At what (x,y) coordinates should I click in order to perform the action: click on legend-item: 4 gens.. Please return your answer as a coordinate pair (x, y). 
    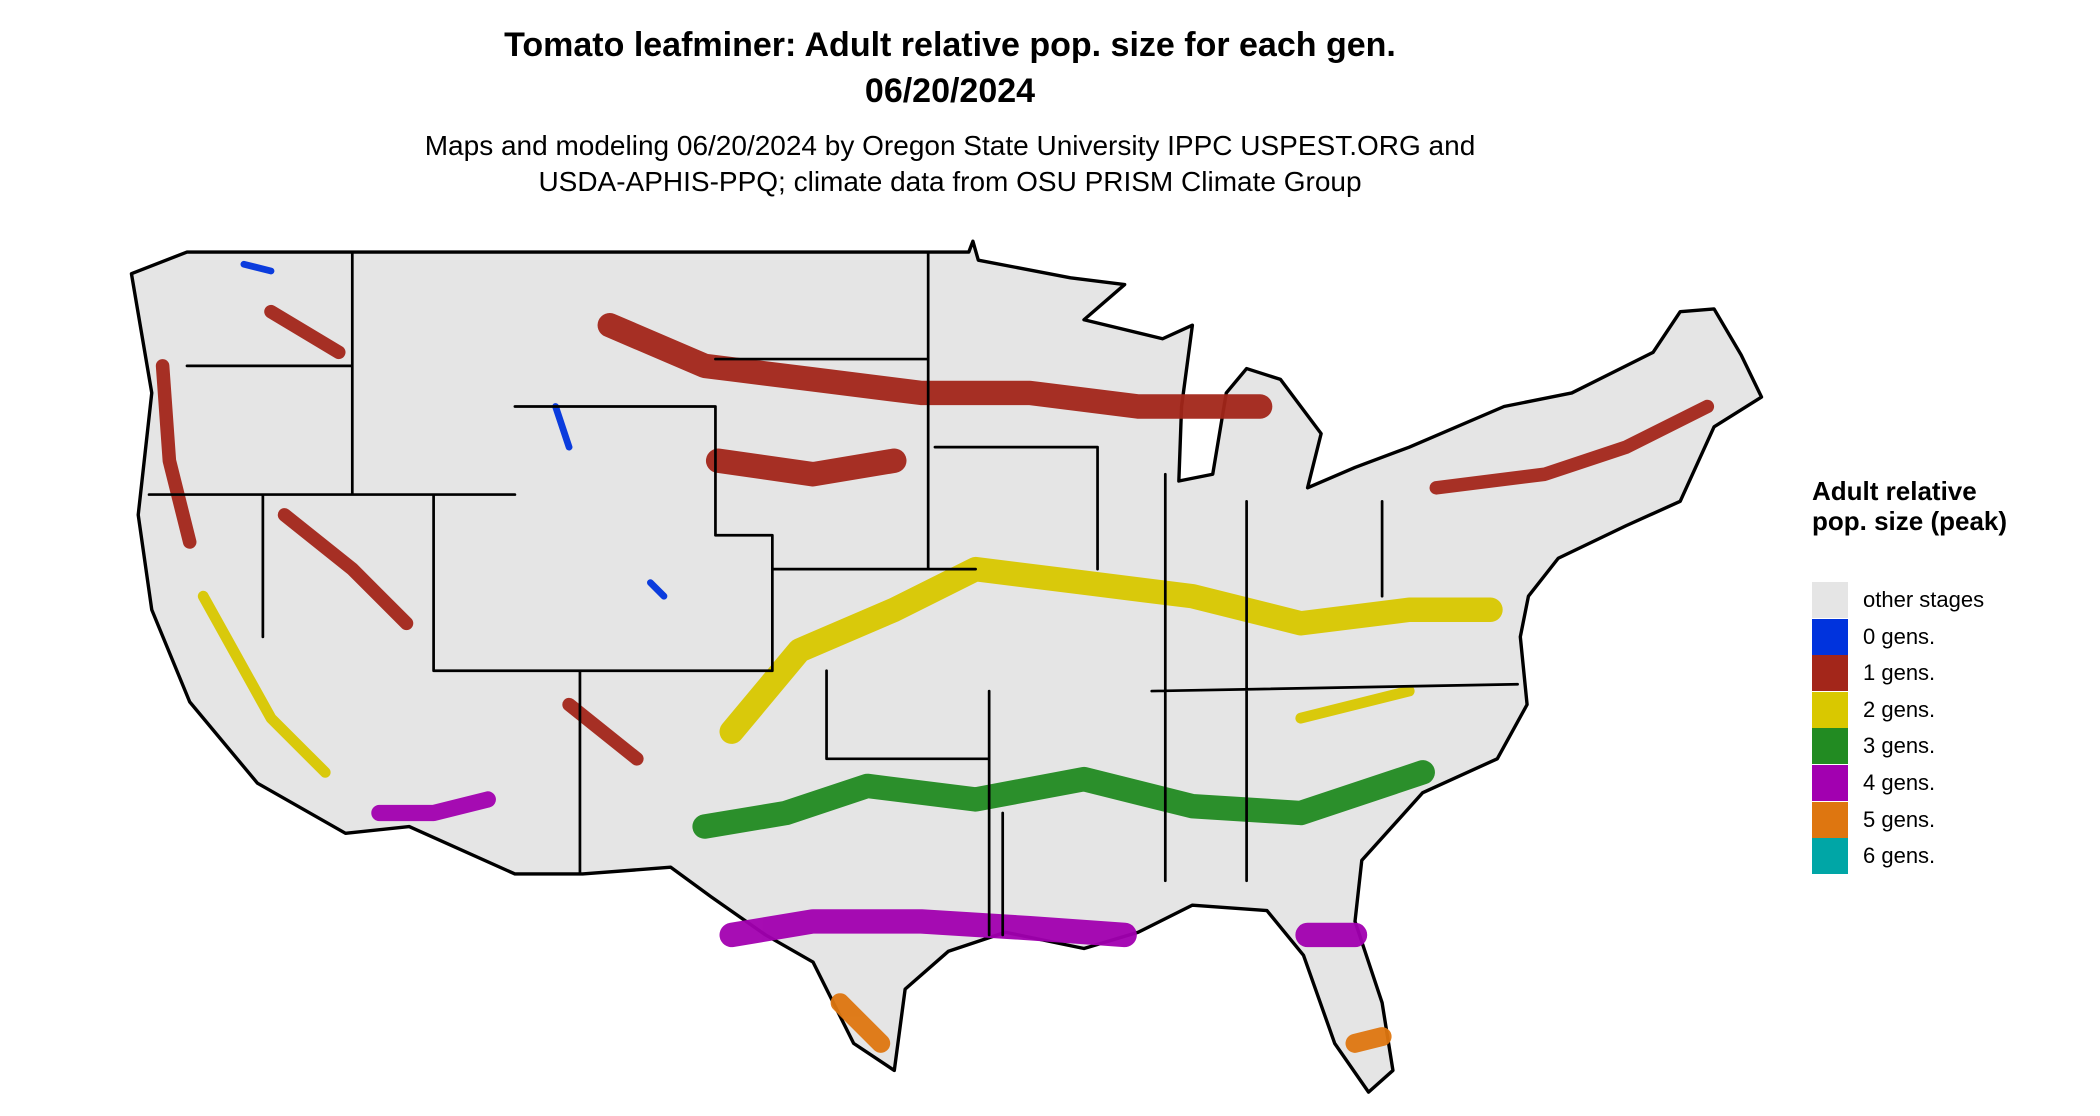
    Looking at the image, I should click on (1873, 783).